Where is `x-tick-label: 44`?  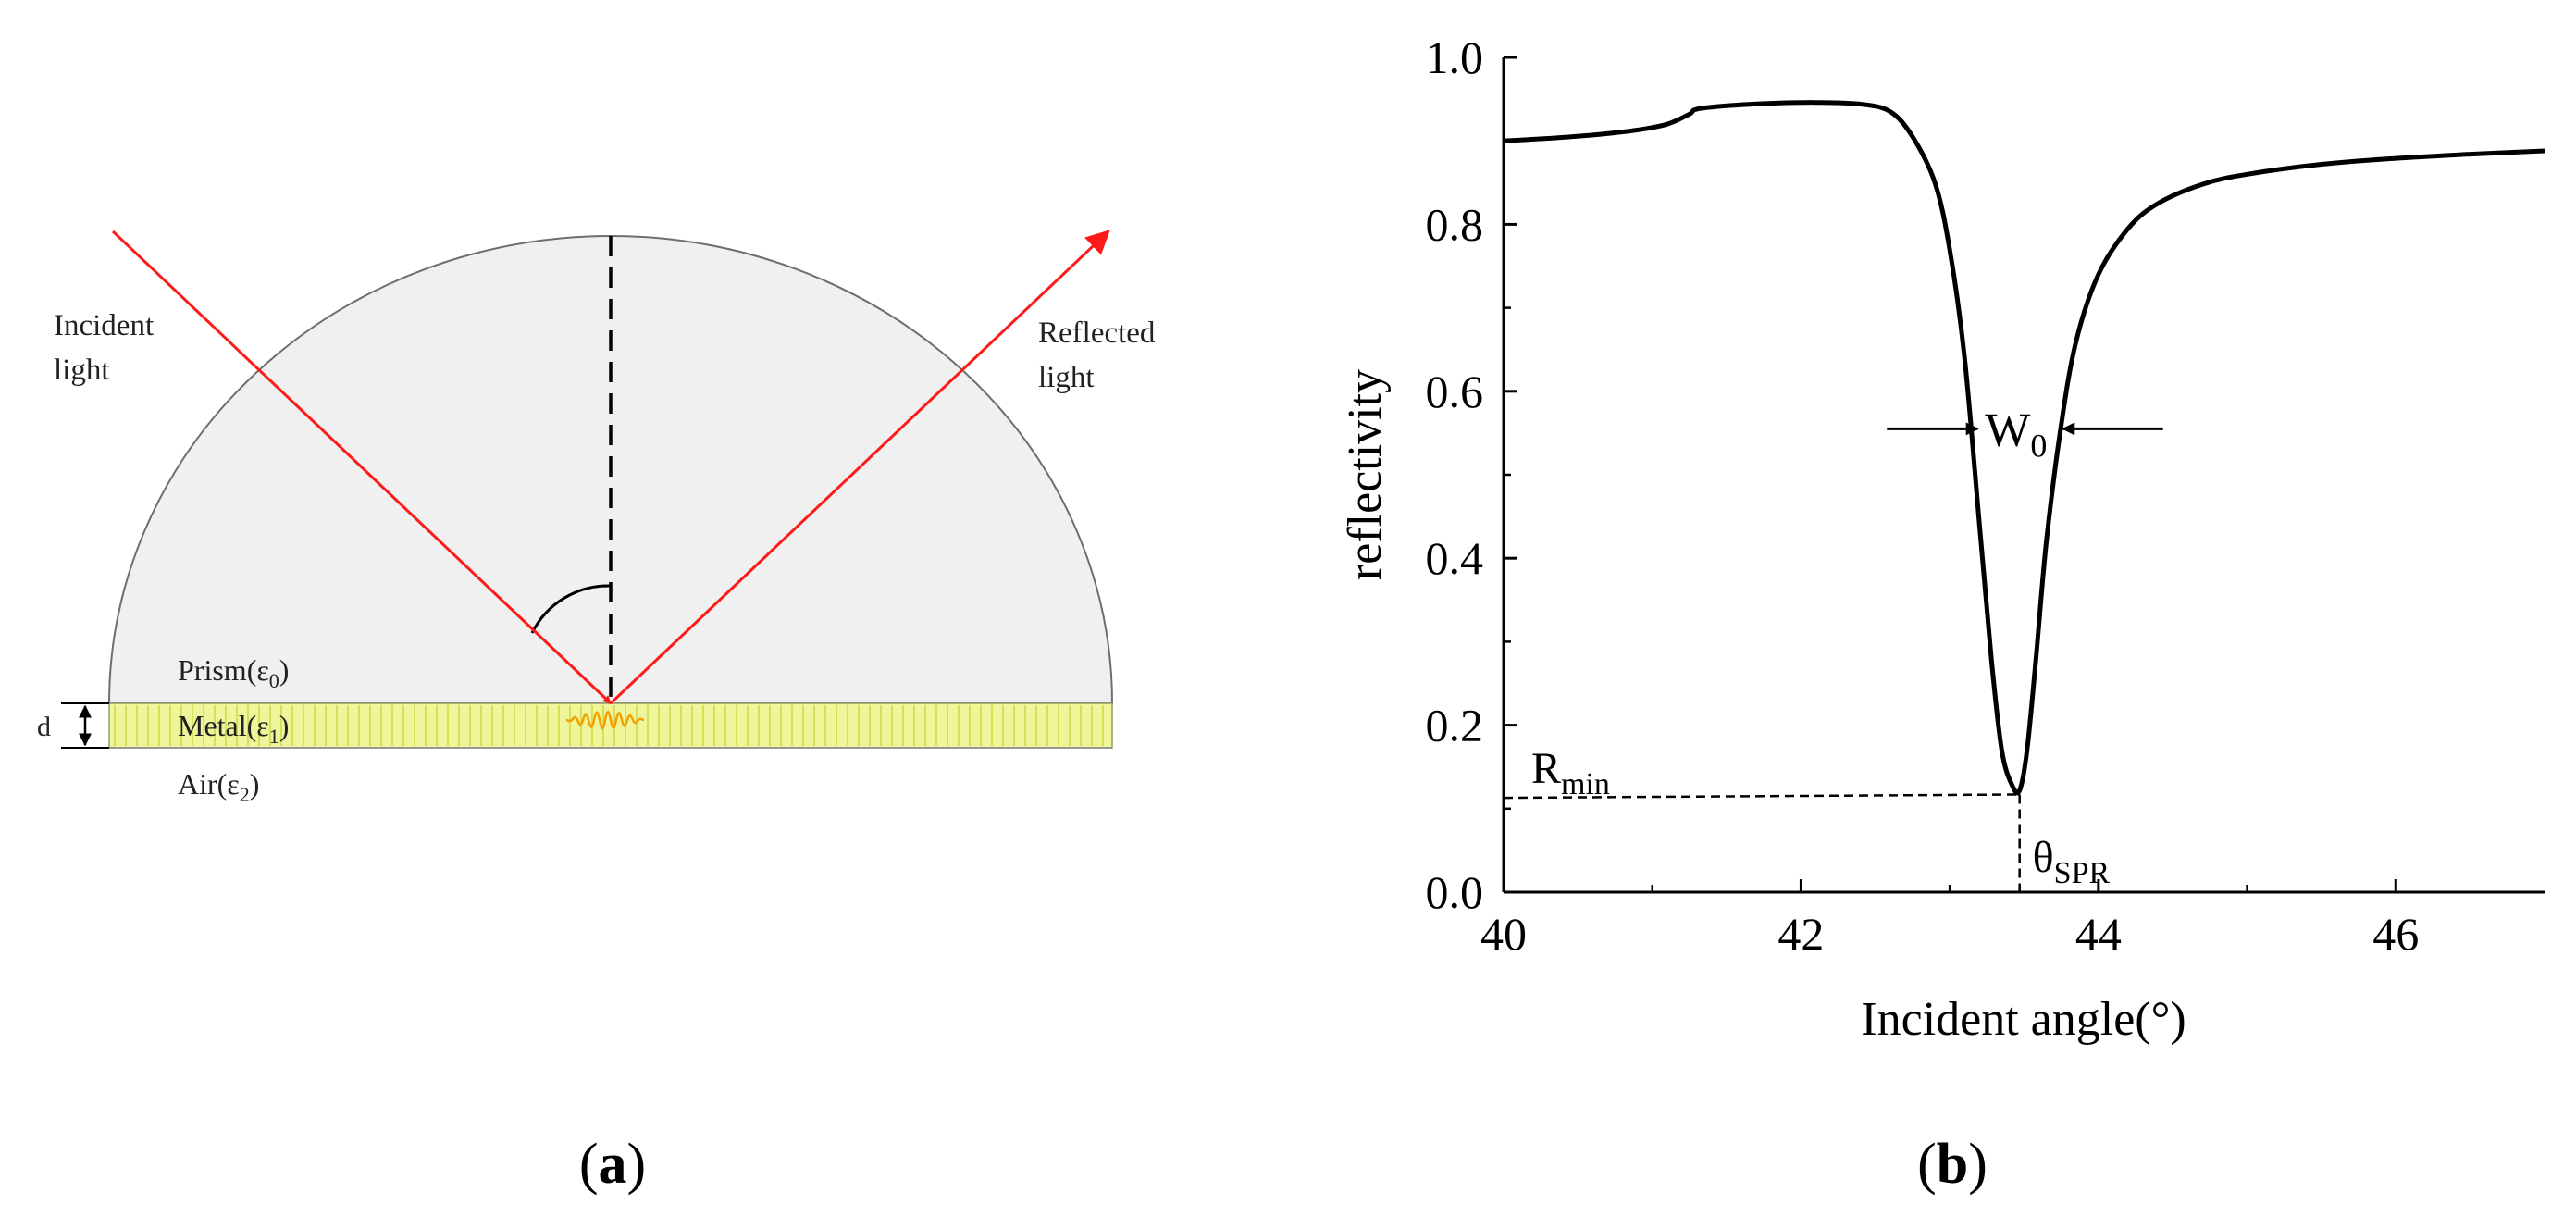 x-tick-label: 44 is located at coordinates (2098, 934).